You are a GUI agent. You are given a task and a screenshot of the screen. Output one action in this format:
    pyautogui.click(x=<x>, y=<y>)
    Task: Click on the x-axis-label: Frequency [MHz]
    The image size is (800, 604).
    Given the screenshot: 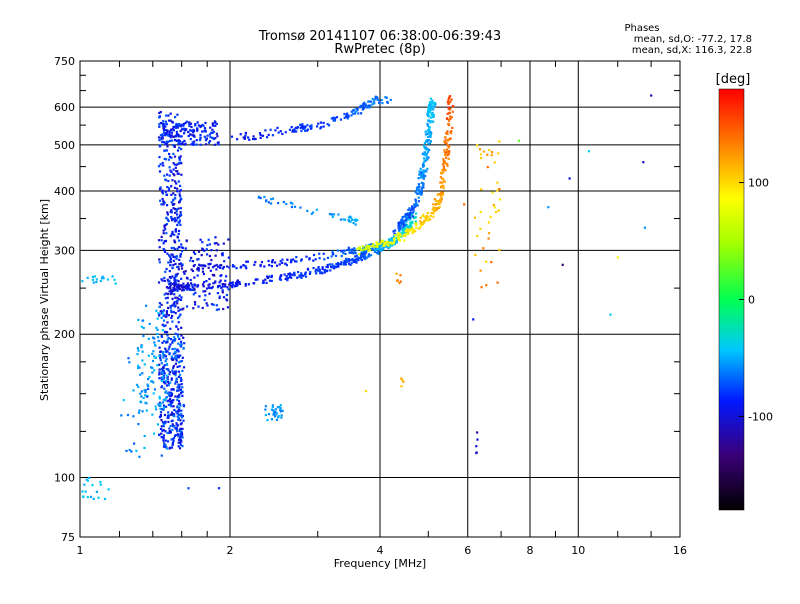 What is the action you would take?
    pyautogui.click(x=380, y=563)
    